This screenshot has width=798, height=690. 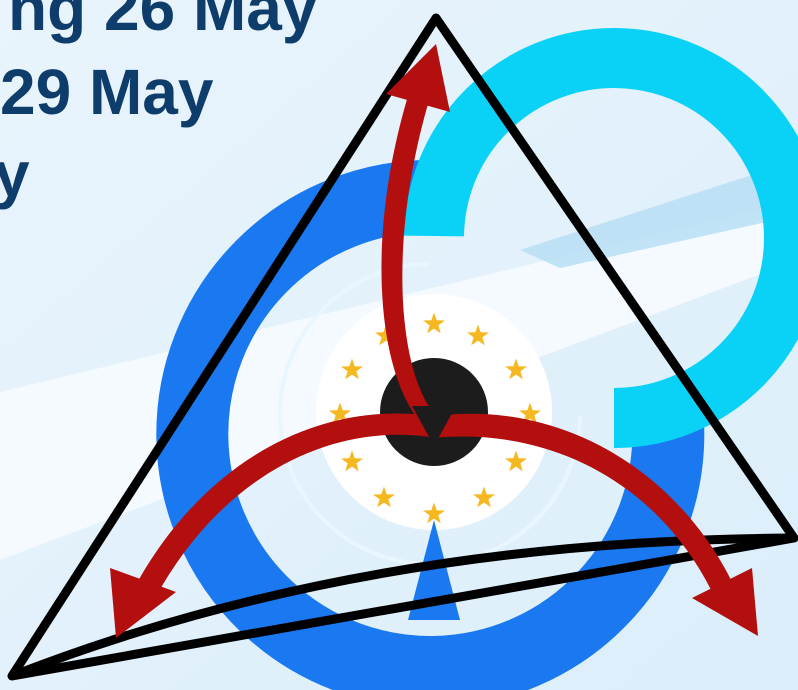 I want to click on arrow-right, so click(x=584, y=506).